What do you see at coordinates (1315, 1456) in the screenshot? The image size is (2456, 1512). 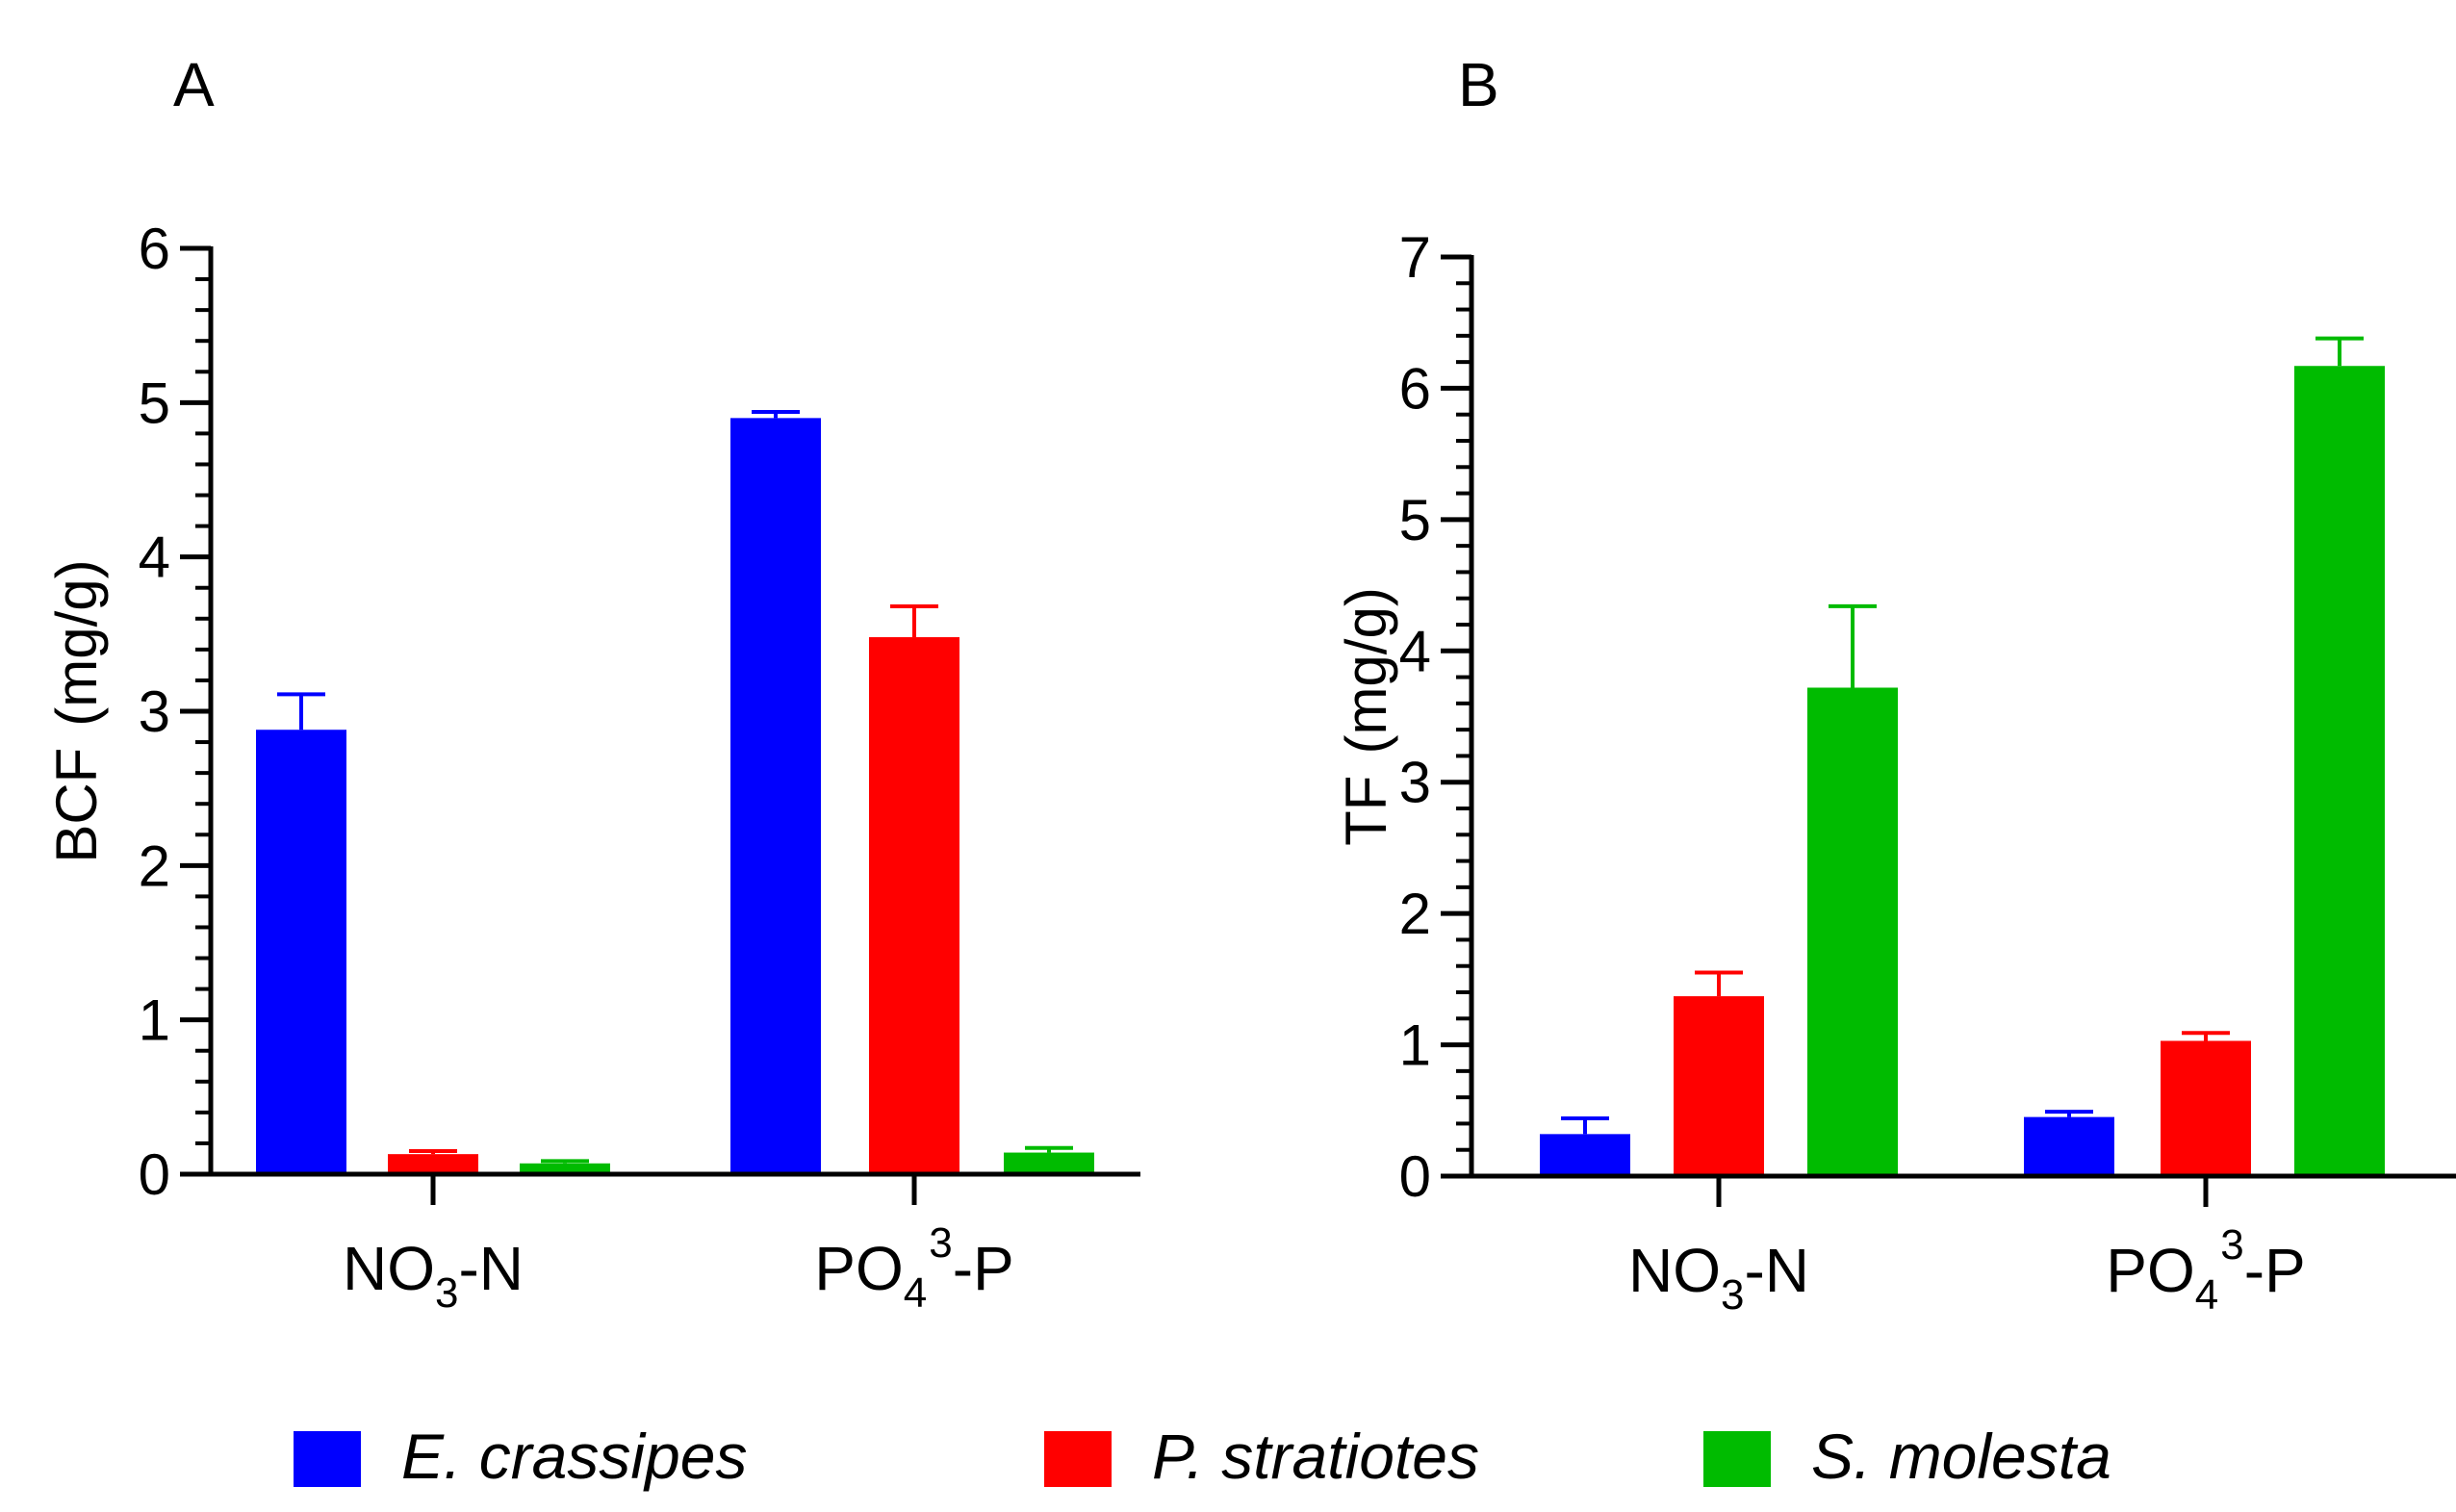 I see `legend-label: P. stratiotes` at bounding box center [1315, 1456].